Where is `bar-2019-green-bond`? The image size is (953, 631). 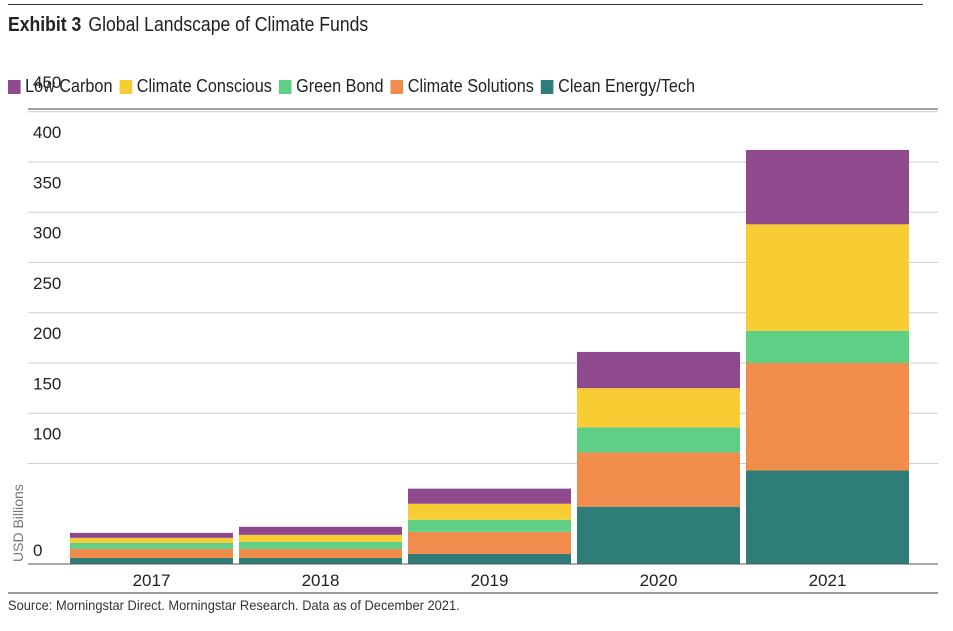 bar-2019-green-bond is located at coordinates (489, 525).